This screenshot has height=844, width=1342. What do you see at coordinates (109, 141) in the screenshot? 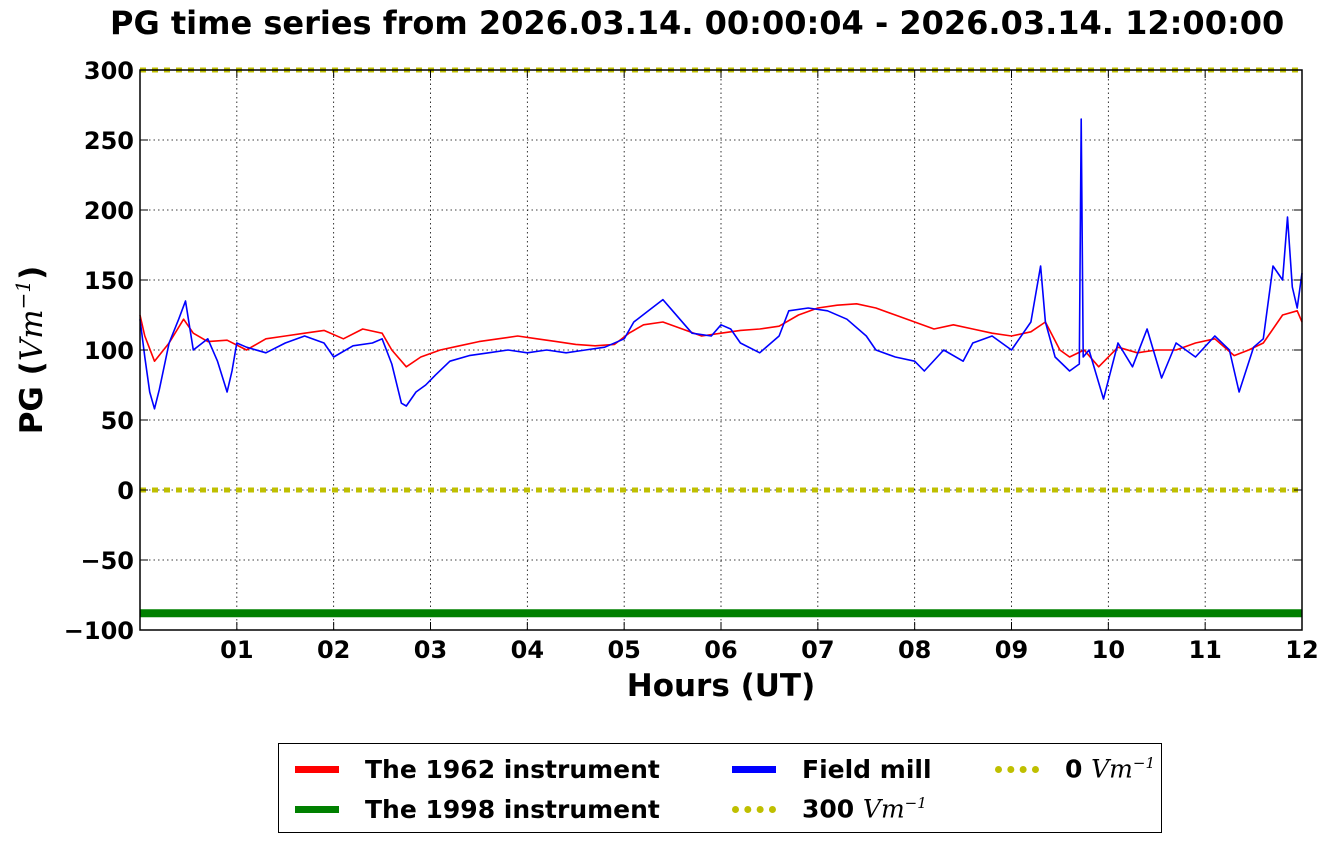
I see `y-tick-label: 250` at bounding box center [109, 141].